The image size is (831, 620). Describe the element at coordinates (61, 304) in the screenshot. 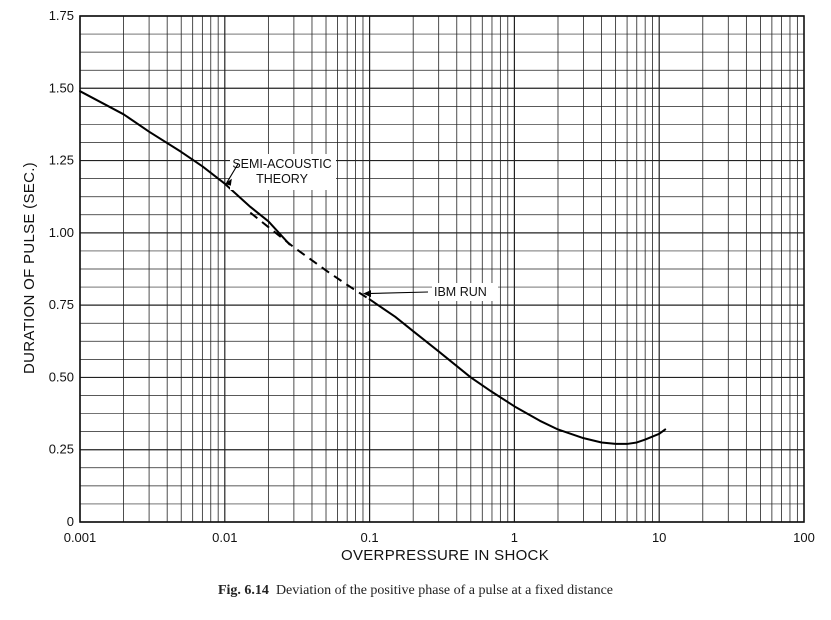

I see `y-tick-label: 0.75` at that location.